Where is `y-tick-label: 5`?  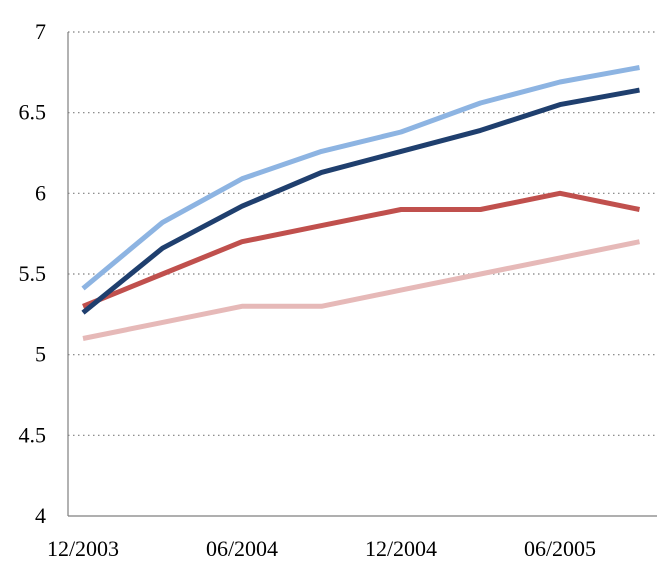 y-tick-label: 5 is located at coordinates (40, 354).